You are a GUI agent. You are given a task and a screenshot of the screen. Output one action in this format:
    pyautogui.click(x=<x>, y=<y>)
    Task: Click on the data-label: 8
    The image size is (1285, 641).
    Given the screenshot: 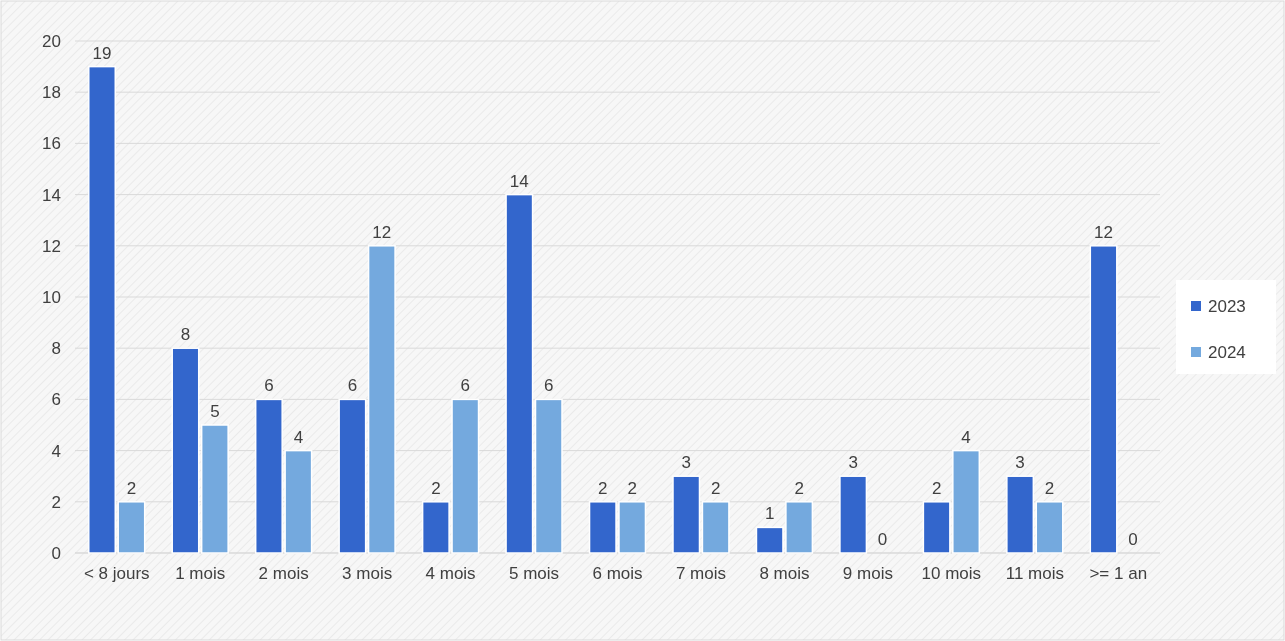 What is the action you would take?
    pyautogui.click(x=185, y=335)
    